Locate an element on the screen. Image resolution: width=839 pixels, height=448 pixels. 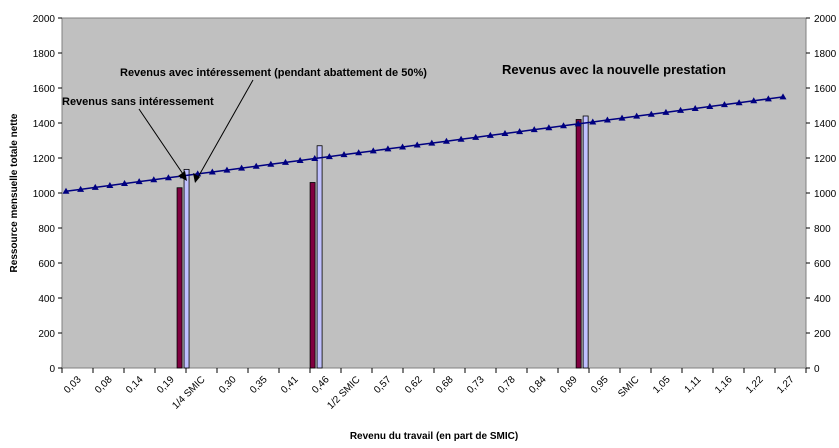
x-tick-label: 0,89 is located at coordinates (569, 385).